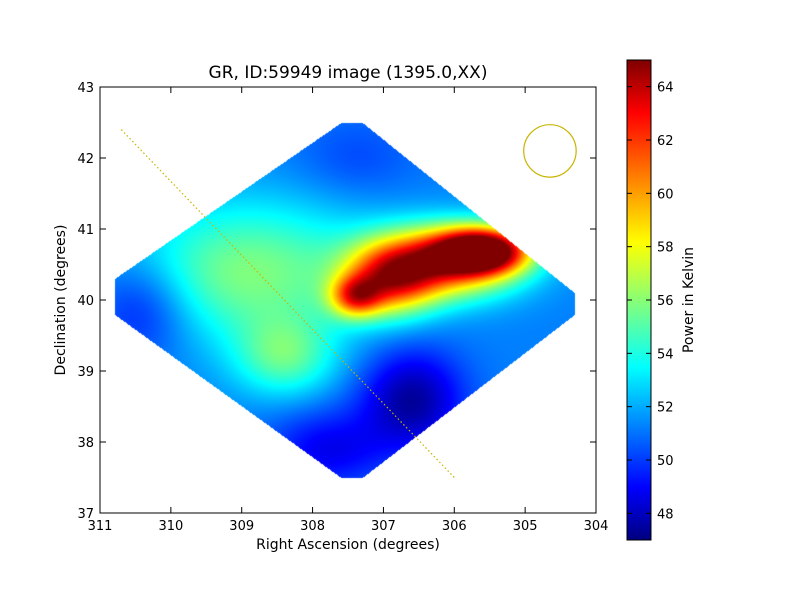 The image size is (800, 600). I want to click on x-tick-label: 304, so click(596, 526).